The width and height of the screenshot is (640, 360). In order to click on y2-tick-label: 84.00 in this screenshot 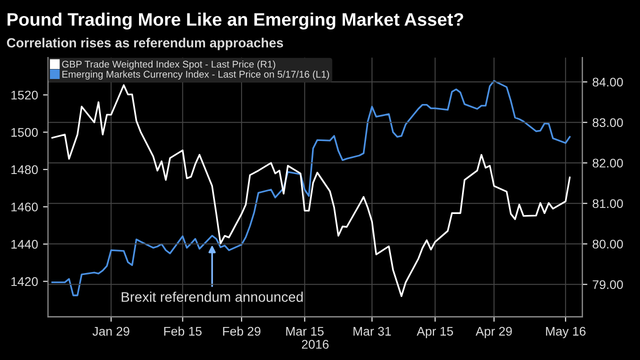, I will do `click(607, 82)`.